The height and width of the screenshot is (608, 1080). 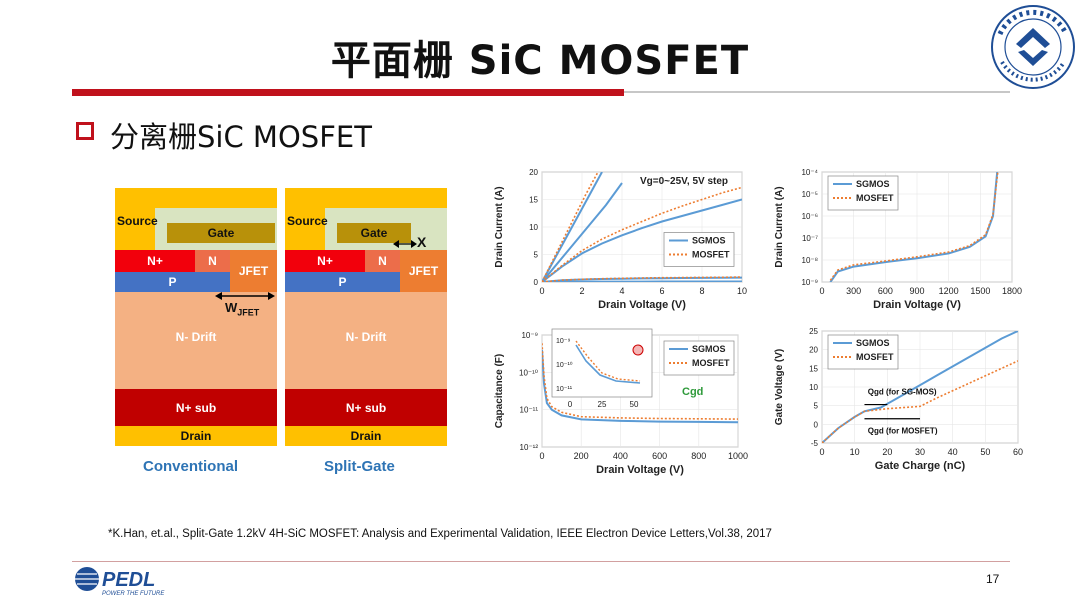 I want to click on y-tick-label: 10⁻¹⁰, so click(x=528, y=372).